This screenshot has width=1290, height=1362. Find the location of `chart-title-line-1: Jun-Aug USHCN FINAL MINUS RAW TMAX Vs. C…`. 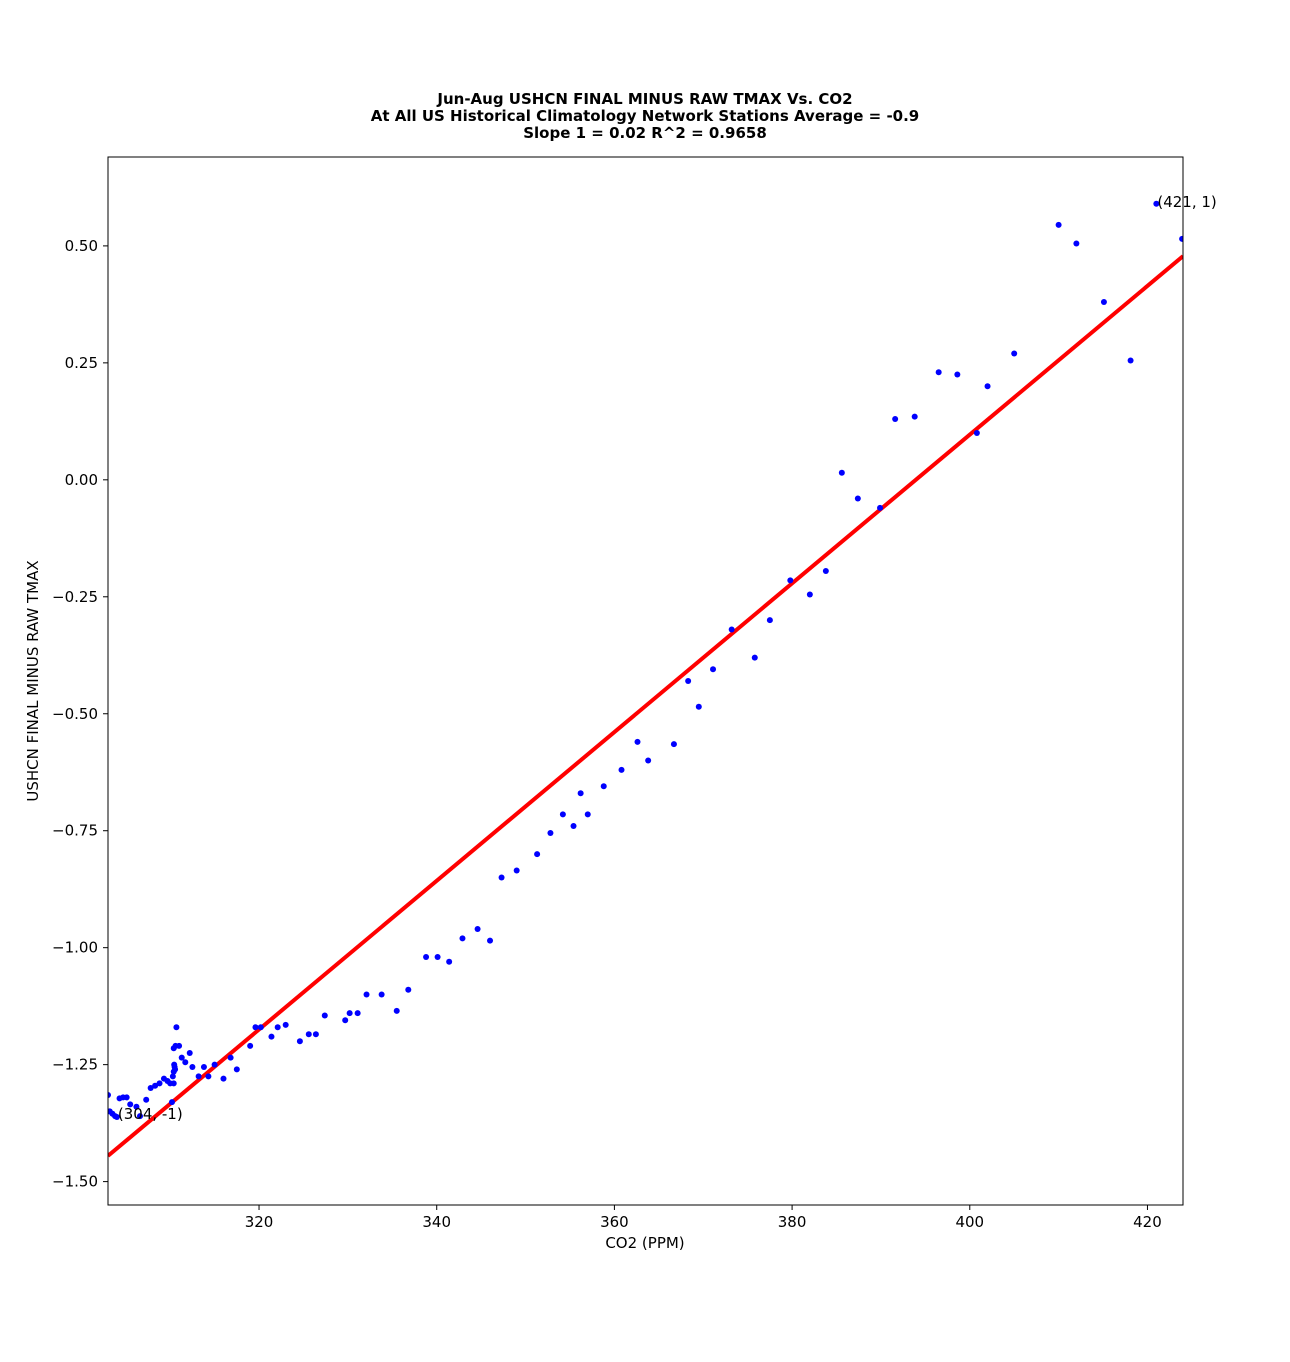

chart-title-line-1: Jun-Aug USHCN FINAL MINUS RAW TMAX Vs. C… is located at coordinates (644, 99).